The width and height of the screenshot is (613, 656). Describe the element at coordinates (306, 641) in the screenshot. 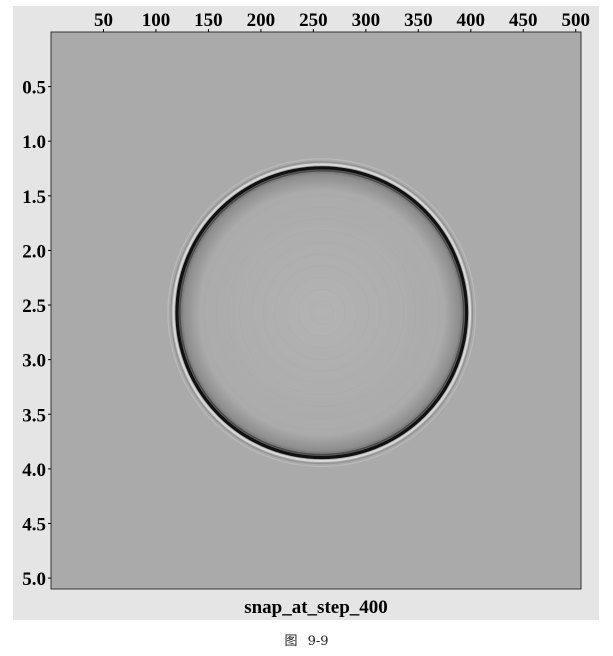

I see `figure-caption: 图 9-9` at that location.